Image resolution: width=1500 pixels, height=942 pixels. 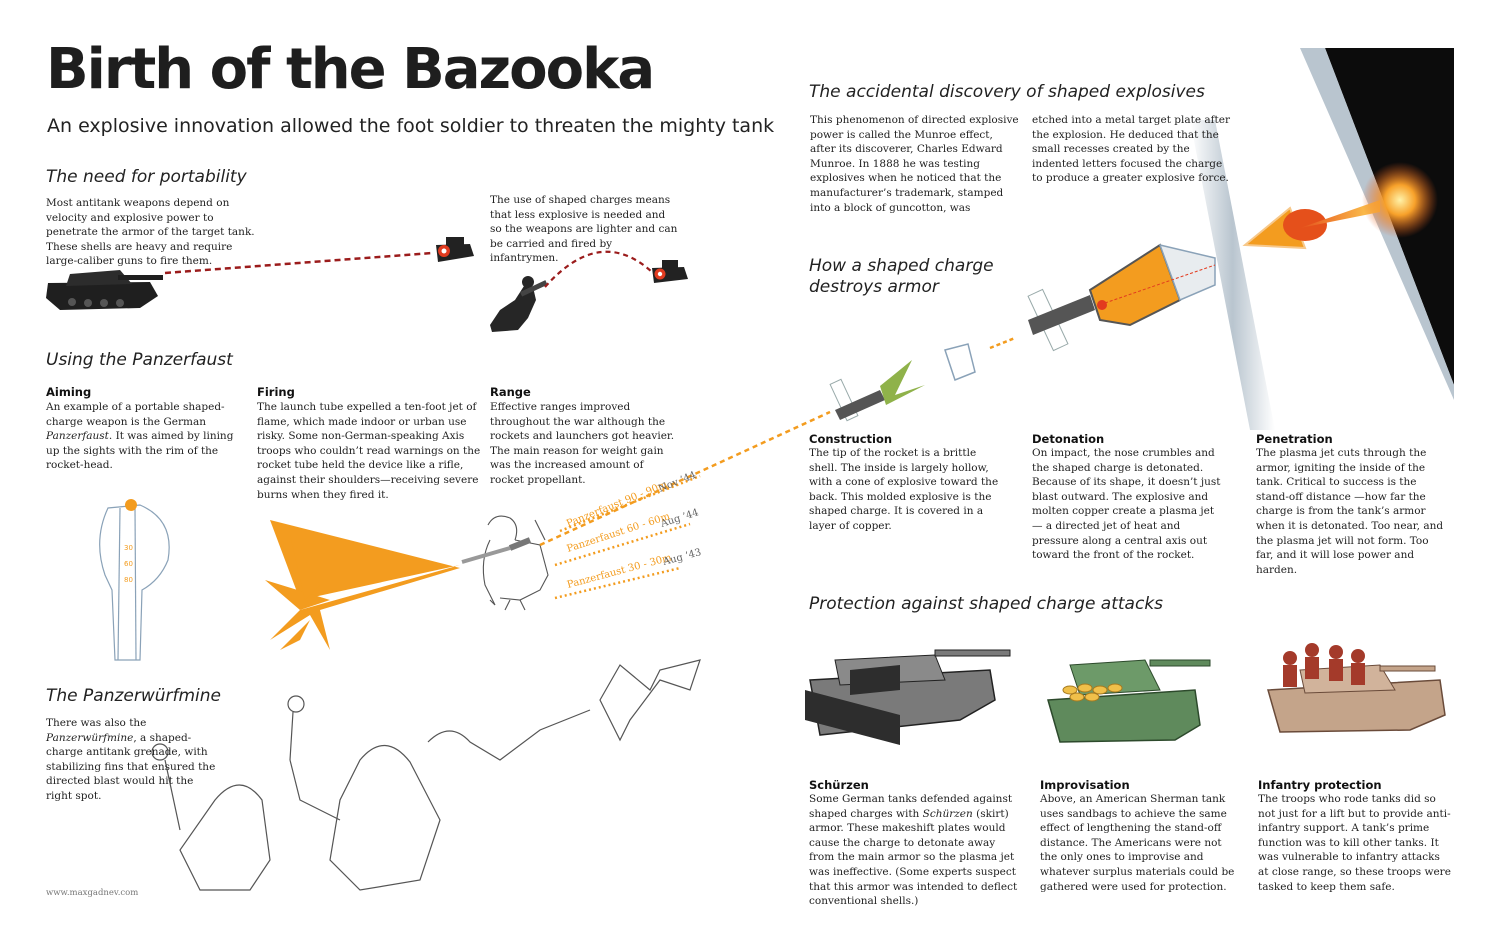 I want to click on section-portability-heading: The need for portability, so click(x=146, y=177).